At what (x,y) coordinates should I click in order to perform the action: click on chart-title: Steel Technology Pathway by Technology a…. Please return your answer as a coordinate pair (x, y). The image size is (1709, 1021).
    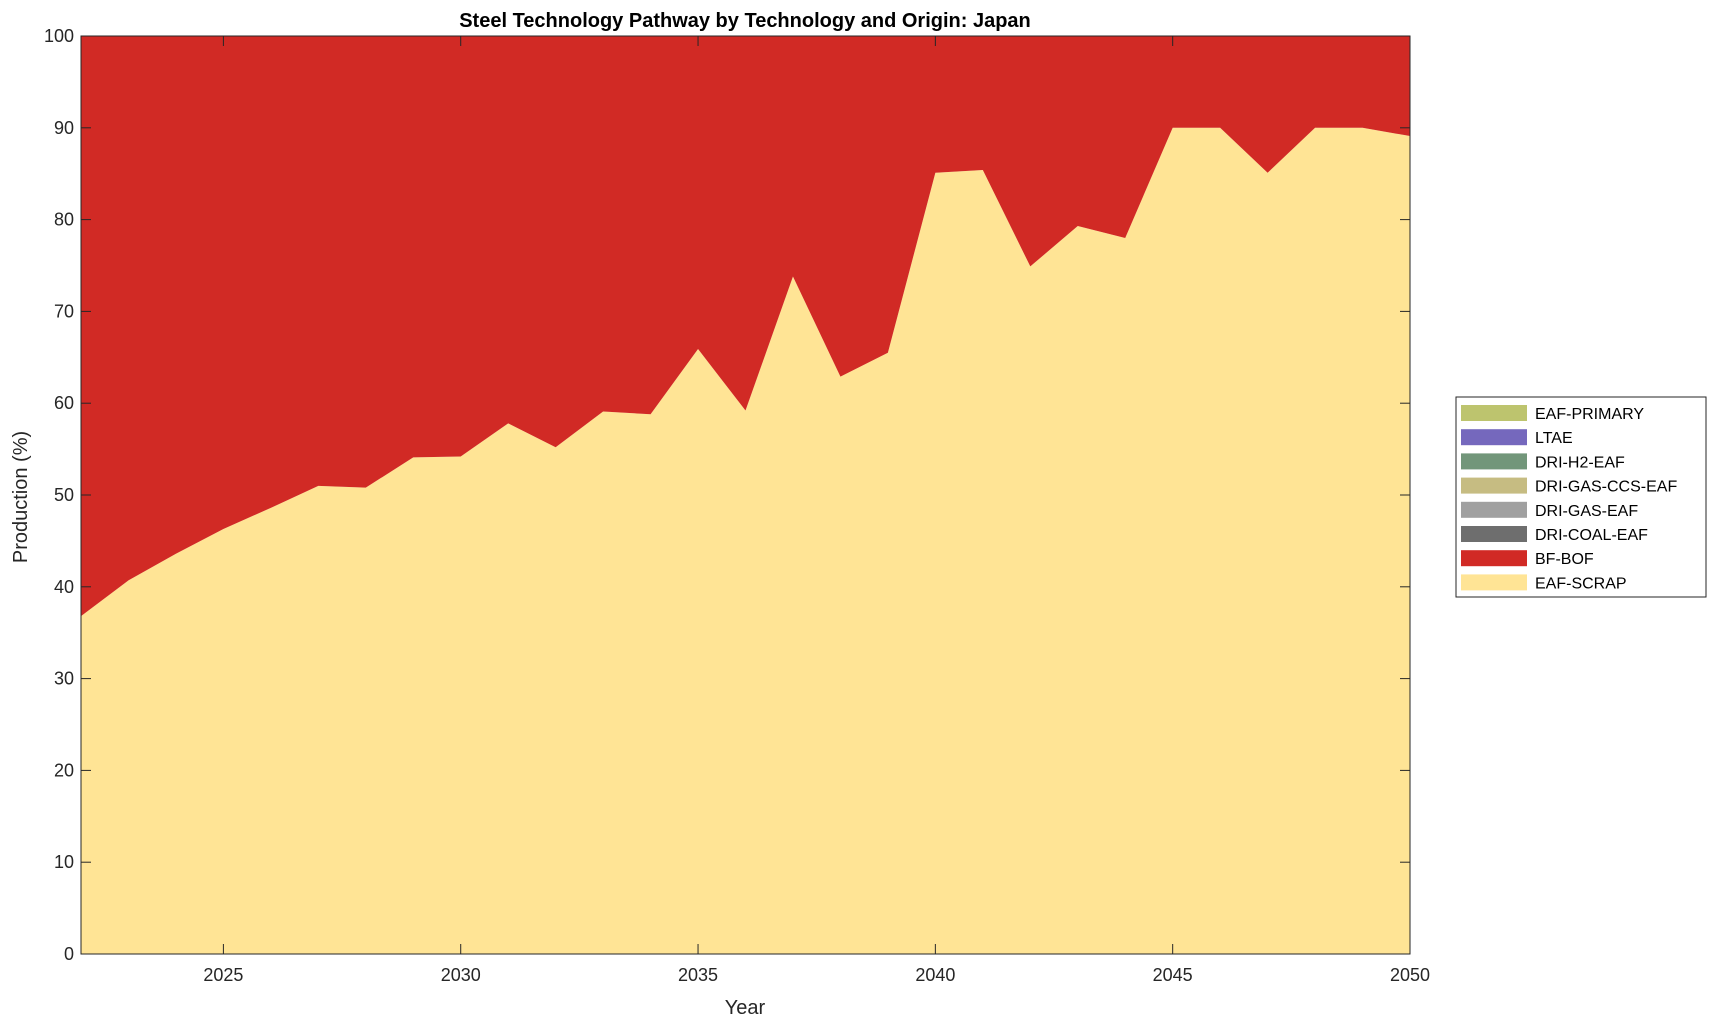
    Looking at the image, I should click on (745, 21).